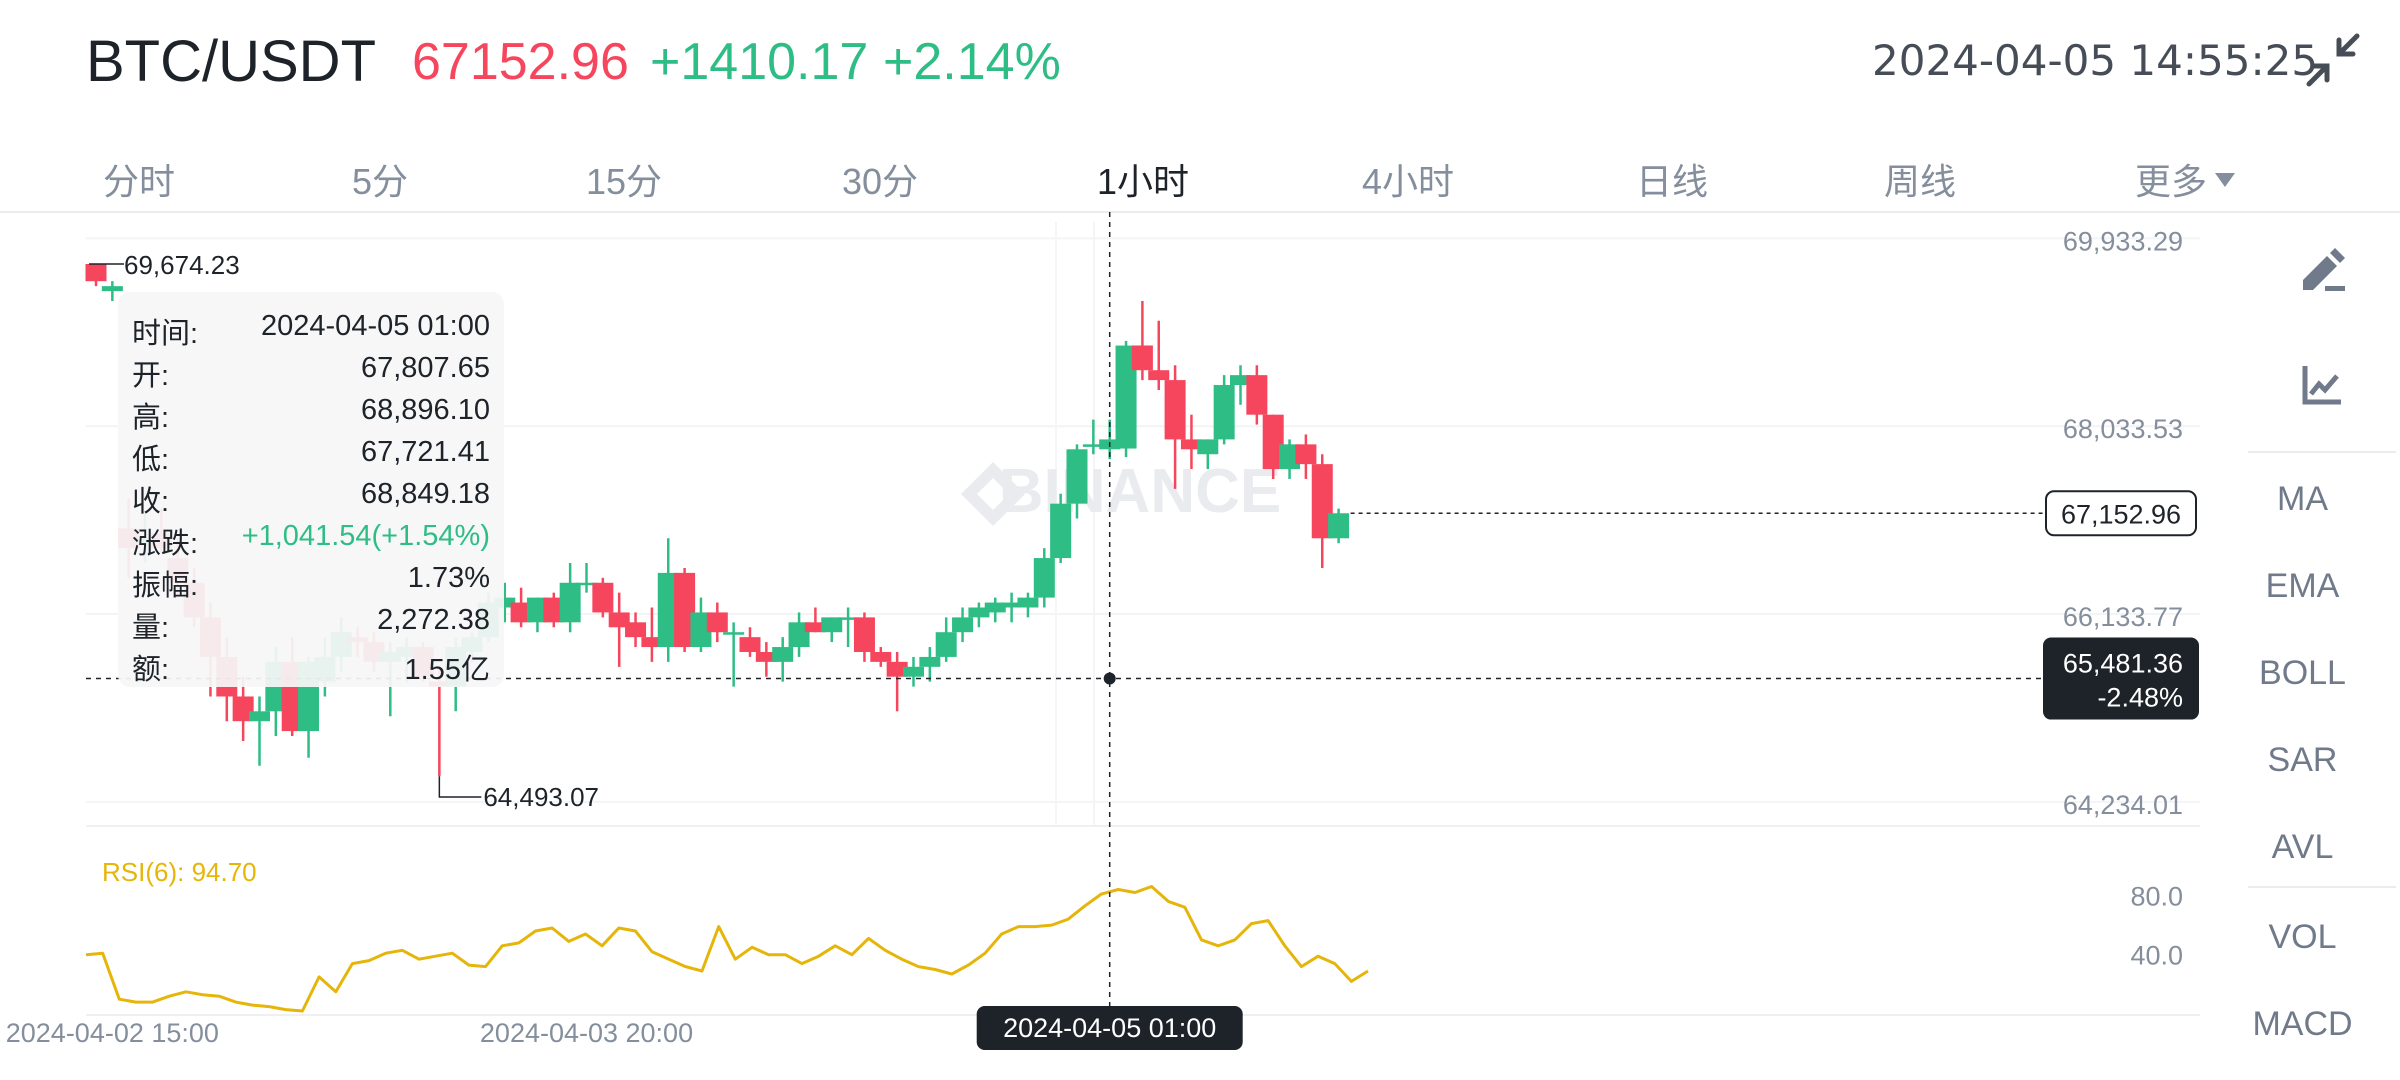 The image size is (2400, 1080). Describe the element at coordinates (311, 498) in the screenshot. I see `tooltip-row-close: 收: 68,849.18` at that location.